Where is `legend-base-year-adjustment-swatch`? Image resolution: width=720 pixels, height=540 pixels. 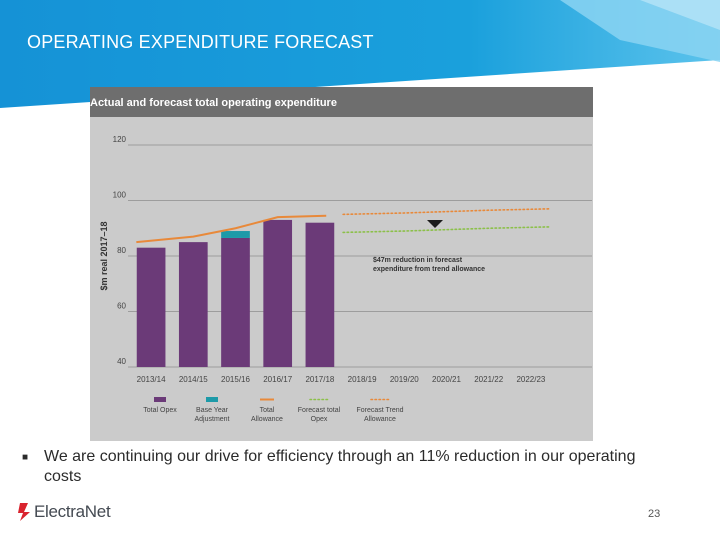 legend-base-year-adjustment-swatch is located at coordinates (212, 399).